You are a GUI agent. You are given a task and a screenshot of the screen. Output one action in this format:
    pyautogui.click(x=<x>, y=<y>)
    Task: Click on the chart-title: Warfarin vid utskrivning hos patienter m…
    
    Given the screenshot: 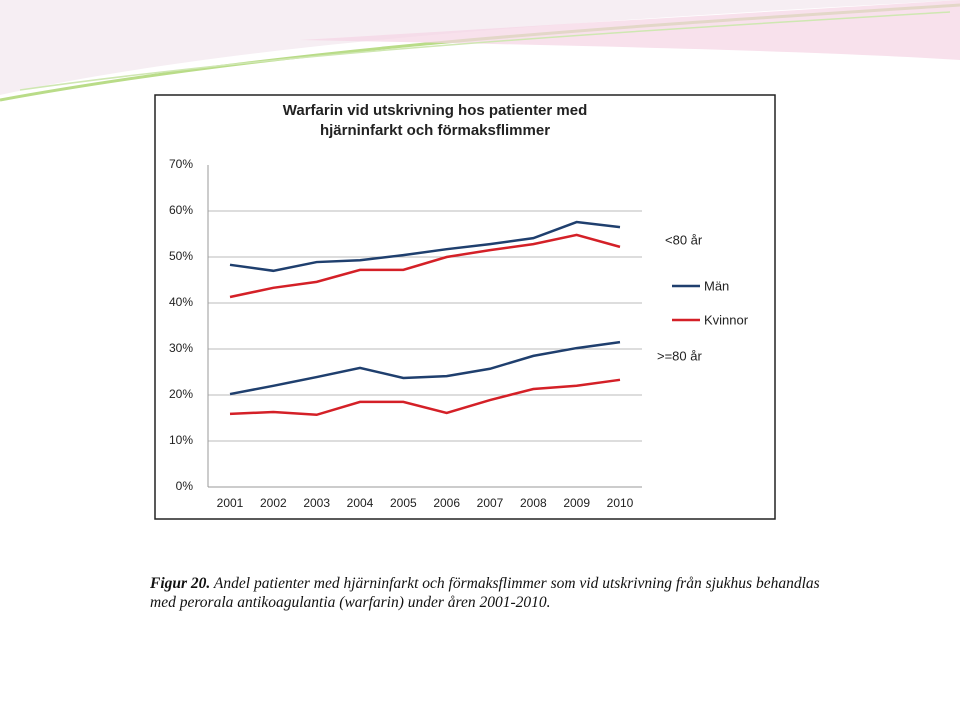 What is the action you would take?
    pyautogui.click(x=435, y=110)
    